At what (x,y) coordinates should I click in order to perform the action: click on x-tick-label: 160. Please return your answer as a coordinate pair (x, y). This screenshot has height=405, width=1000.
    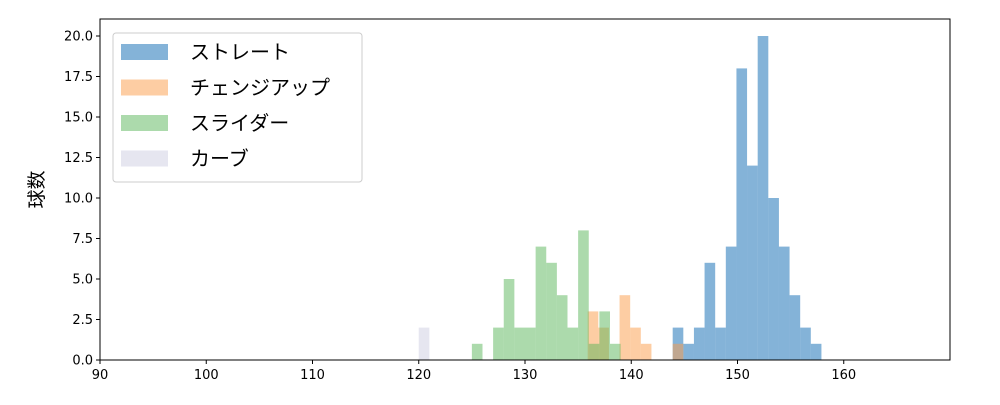
    Looking at the image, I should click on (843, 375).